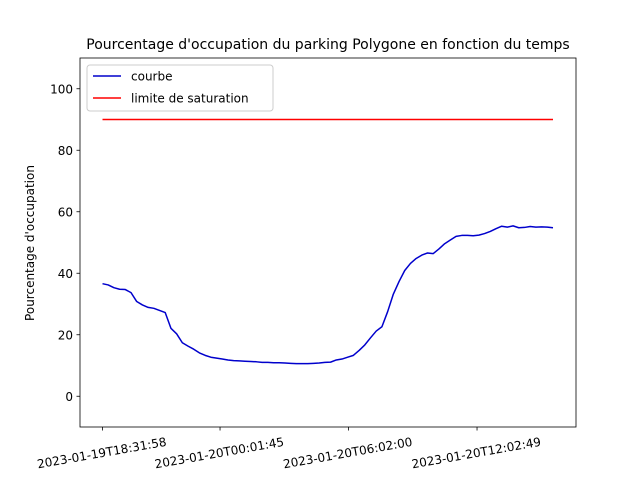  I want to click on x-tick-label: 2023-01-20T12:02:49, so click(476, 453).